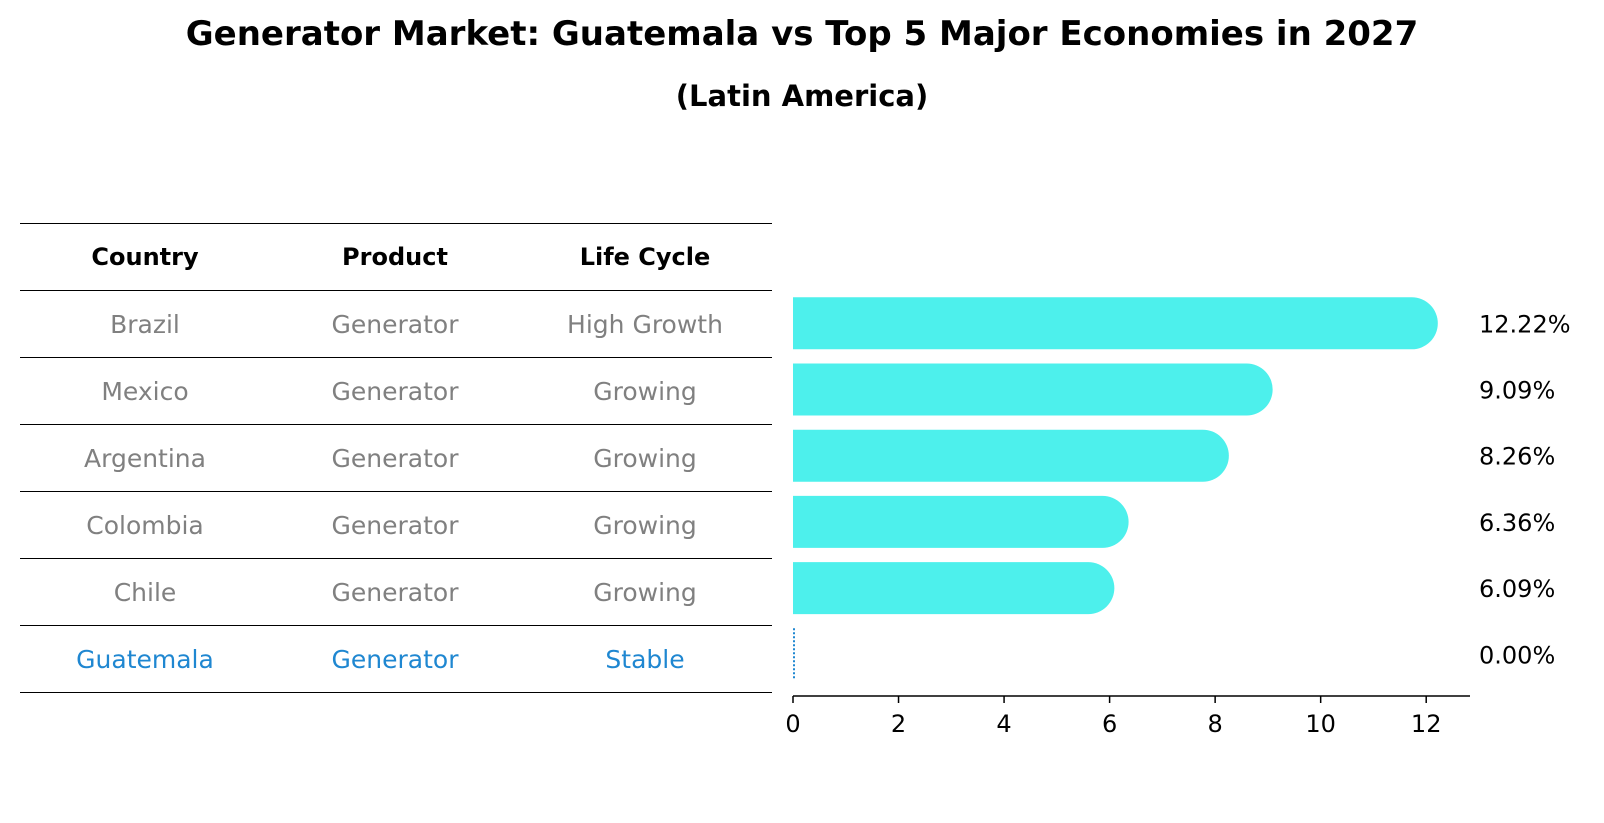 The width and height of the screenshot is (1604, 823). I want to click on header-product: Product, so click(395, 257).